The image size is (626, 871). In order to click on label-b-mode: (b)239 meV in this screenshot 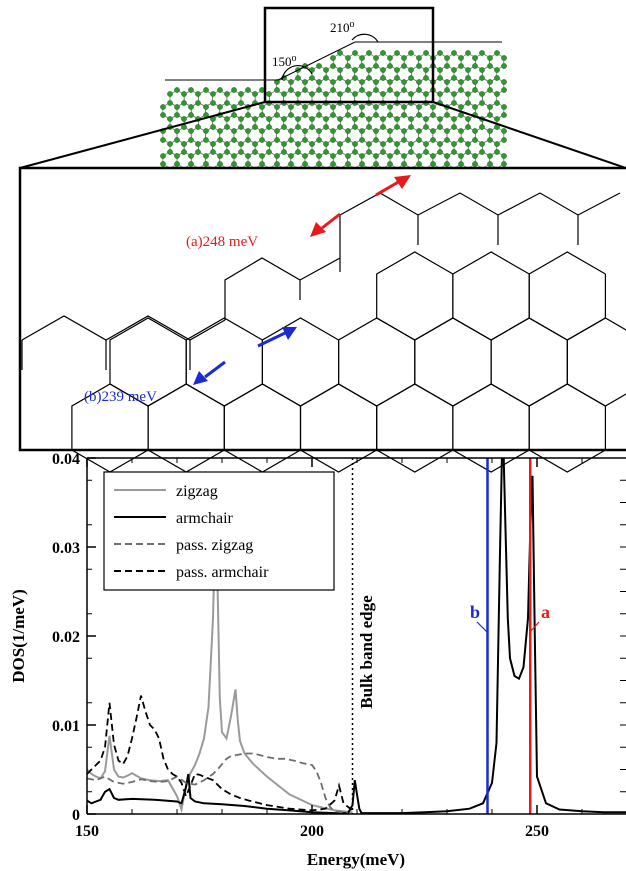, I will do `click(120, 397)`.